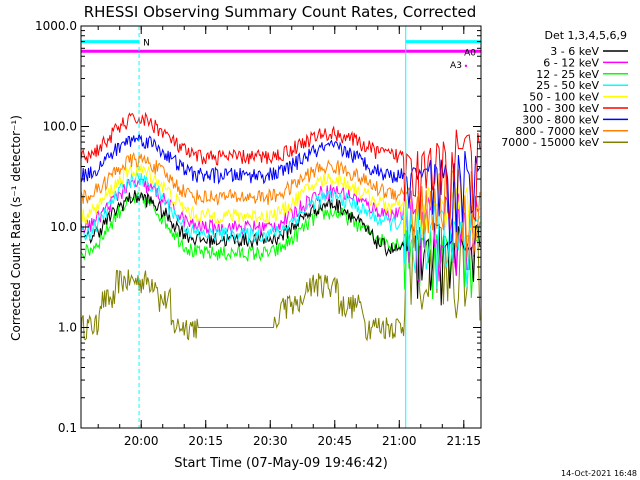  Describe the element at coordinates (564, 97) in the screenshot. I see `legend-entry-label: 50 - 100 keV` at that location.